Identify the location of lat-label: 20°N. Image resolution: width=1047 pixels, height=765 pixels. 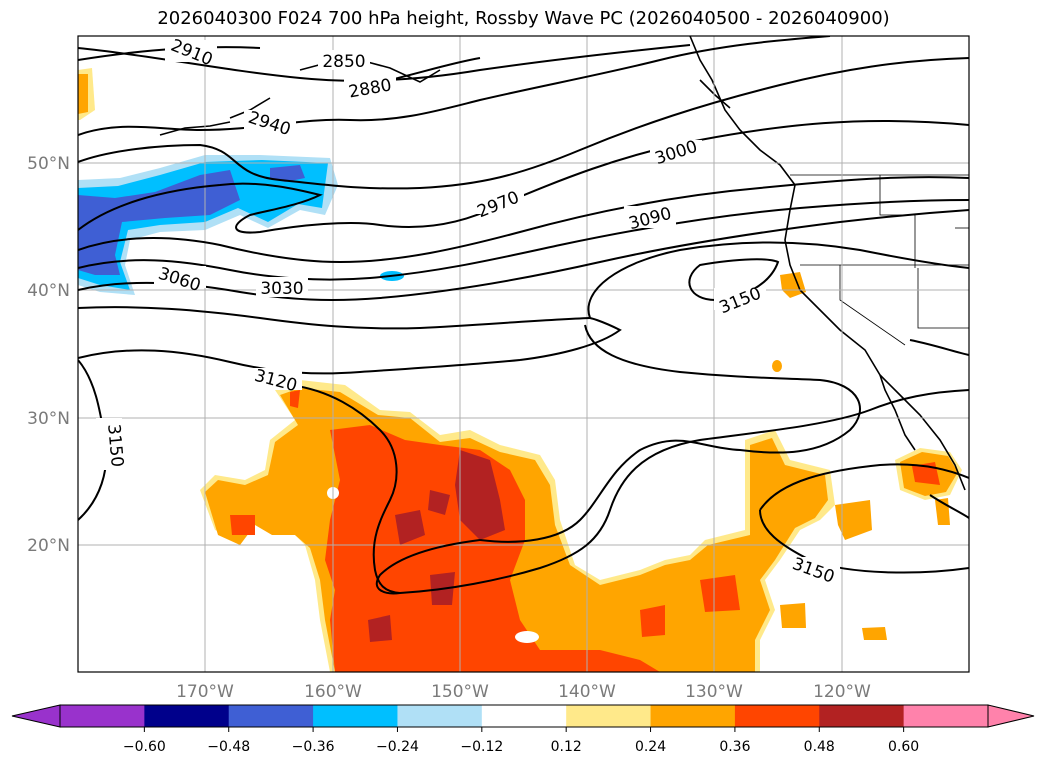
(48, 546).